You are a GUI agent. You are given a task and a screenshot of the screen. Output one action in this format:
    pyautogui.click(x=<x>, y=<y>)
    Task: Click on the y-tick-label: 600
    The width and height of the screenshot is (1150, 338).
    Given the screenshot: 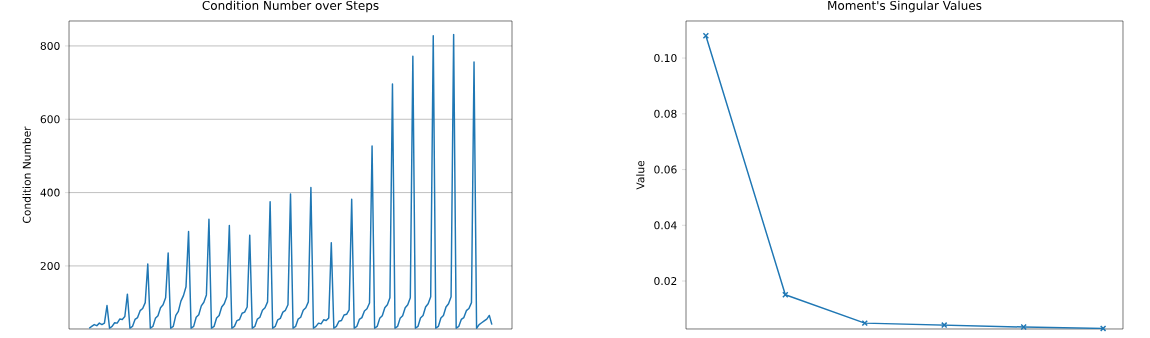 What is the action you would take?
    pyautogui.click(x=50, y=119)
    